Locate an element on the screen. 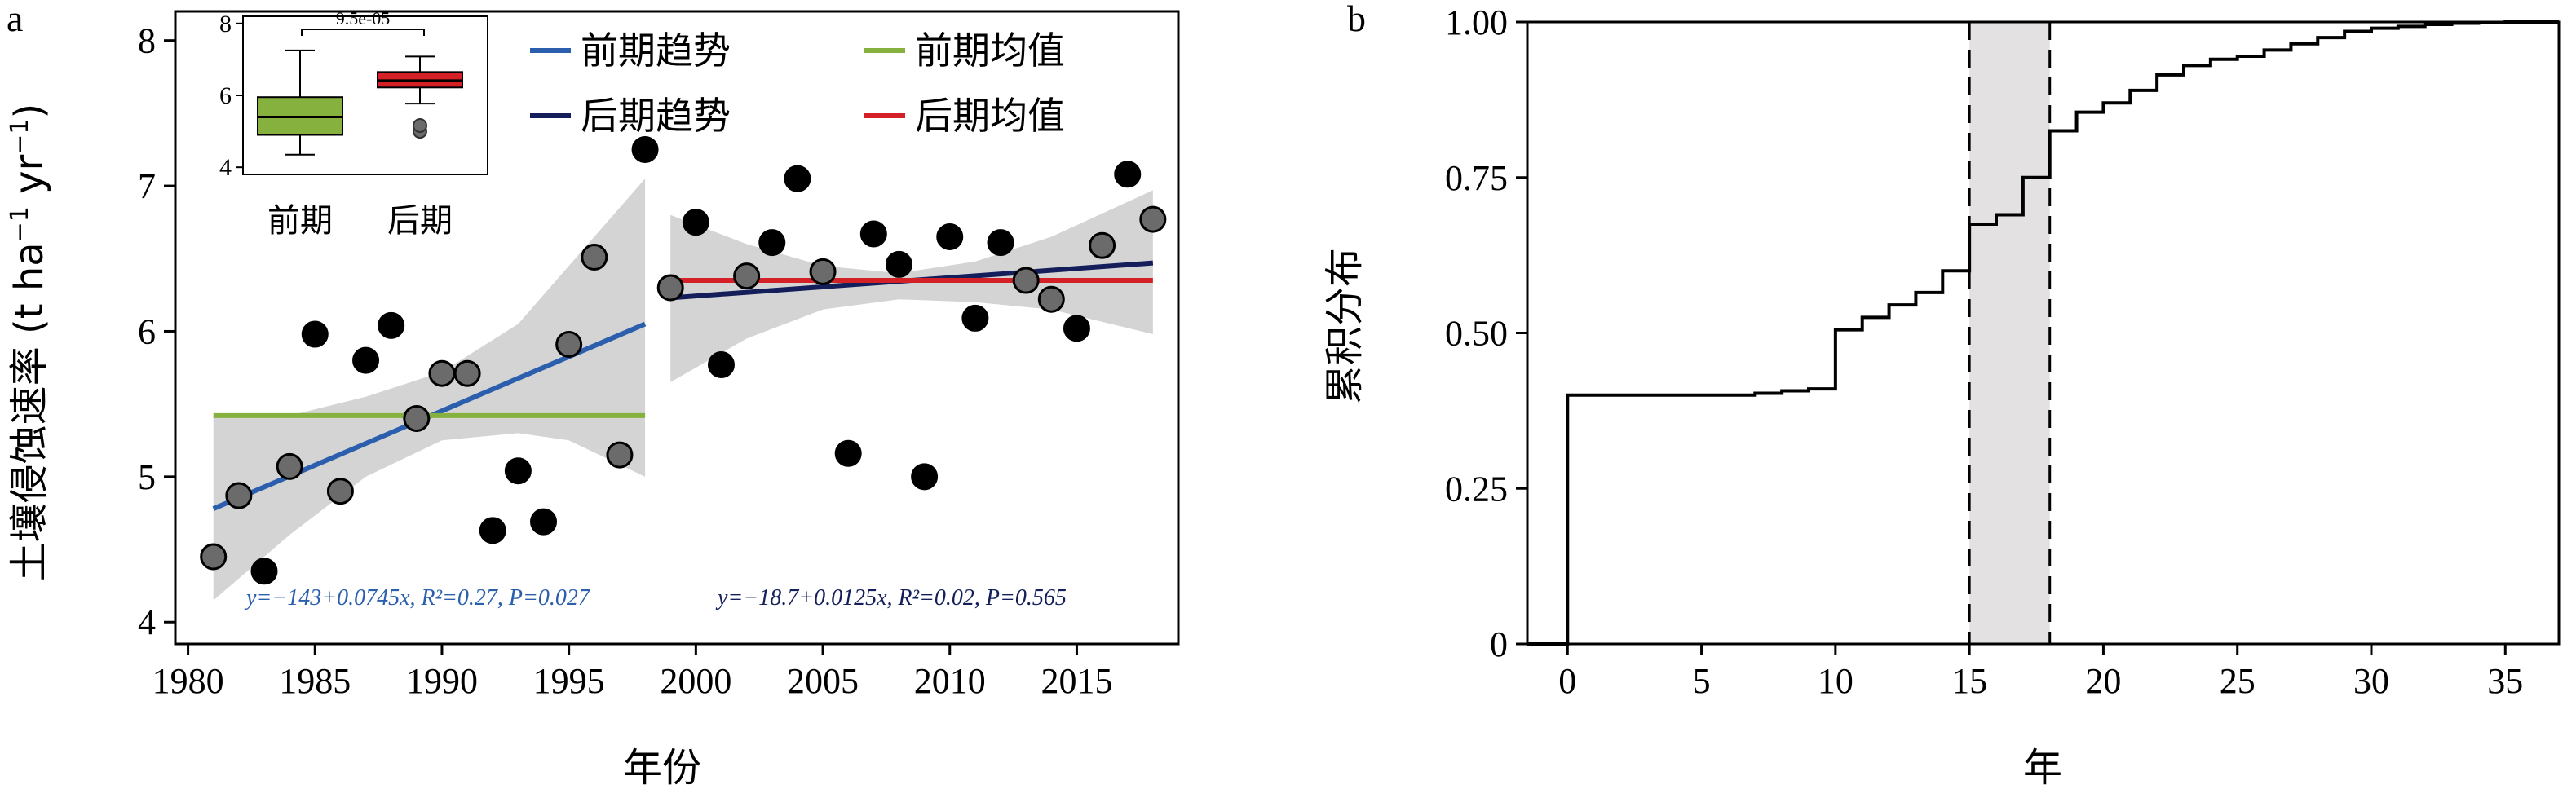 The image size is (2576, 789). legend-label-late-trend: 后期趋势 is located at coordinates (656, 116).